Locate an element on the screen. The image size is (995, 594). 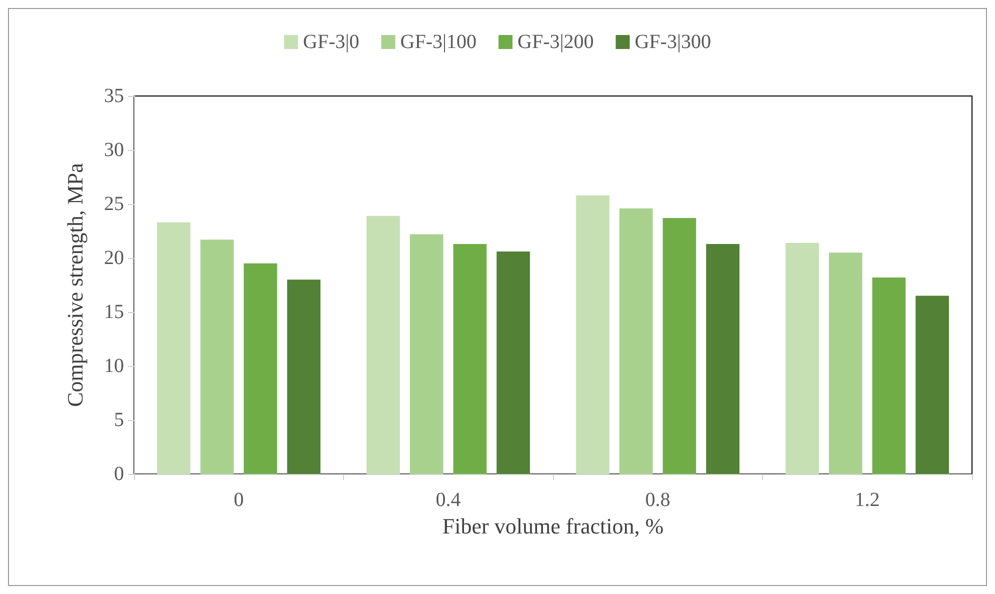
x-tick-label: 1.2 is located at coordinates (867, 500).